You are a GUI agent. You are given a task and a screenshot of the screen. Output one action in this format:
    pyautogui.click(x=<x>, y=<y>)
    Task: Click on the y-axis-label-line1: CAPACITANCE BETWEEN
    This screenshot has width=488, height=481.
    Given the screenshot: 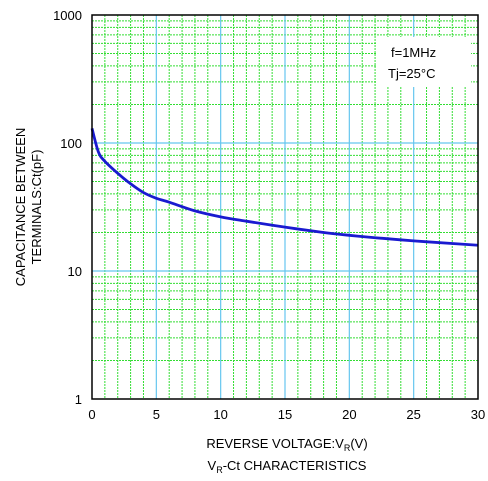 What is the action you would take?
    pyautogui.click(x=20, y=207)
    